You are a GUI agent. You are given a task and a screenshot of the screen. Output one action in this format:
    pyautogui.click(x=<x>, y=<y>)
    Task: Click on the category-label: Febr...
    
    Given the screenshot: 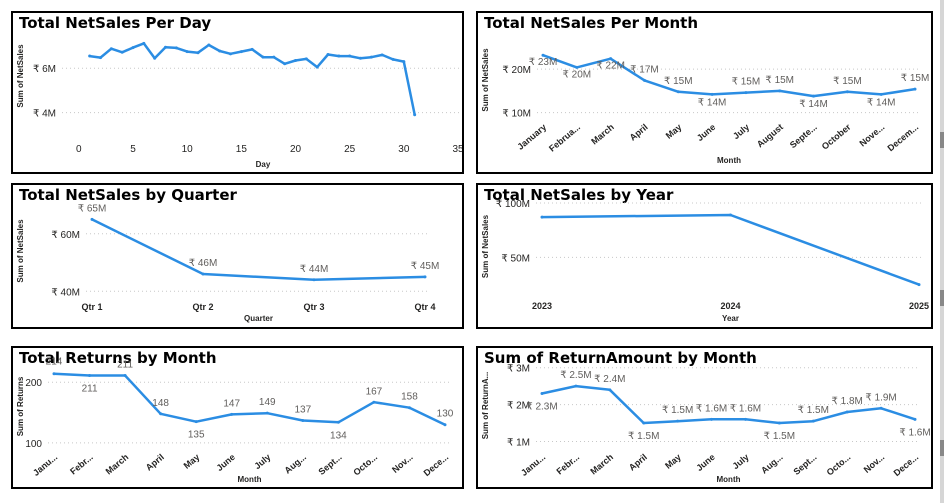 What is the action you would take?
    pyautogui.click(x=567, y=464)
    